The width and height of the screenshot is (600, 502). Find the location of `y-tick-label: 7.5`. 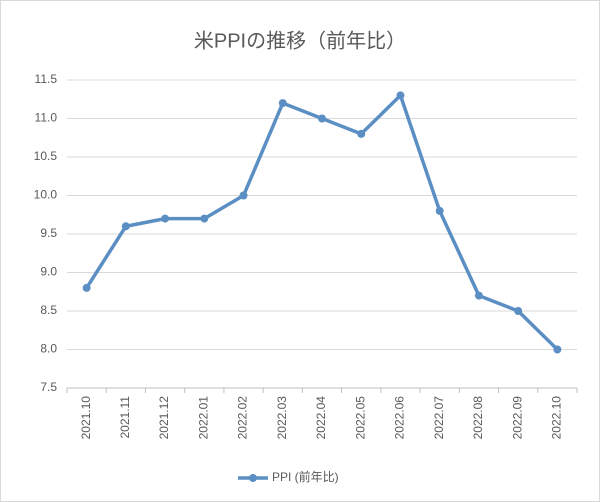

y-tick-label: 7.5 is located at coordinates (48, 387).